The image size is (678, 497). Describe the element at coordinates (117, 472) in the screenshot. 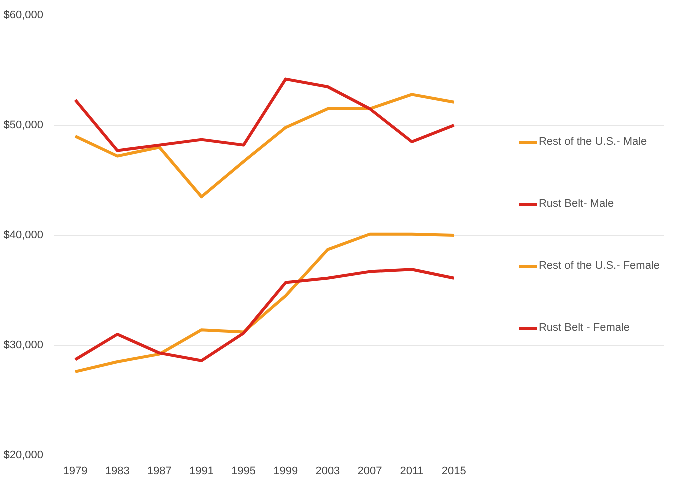

I see `x-tick-label: 1983` at that location.